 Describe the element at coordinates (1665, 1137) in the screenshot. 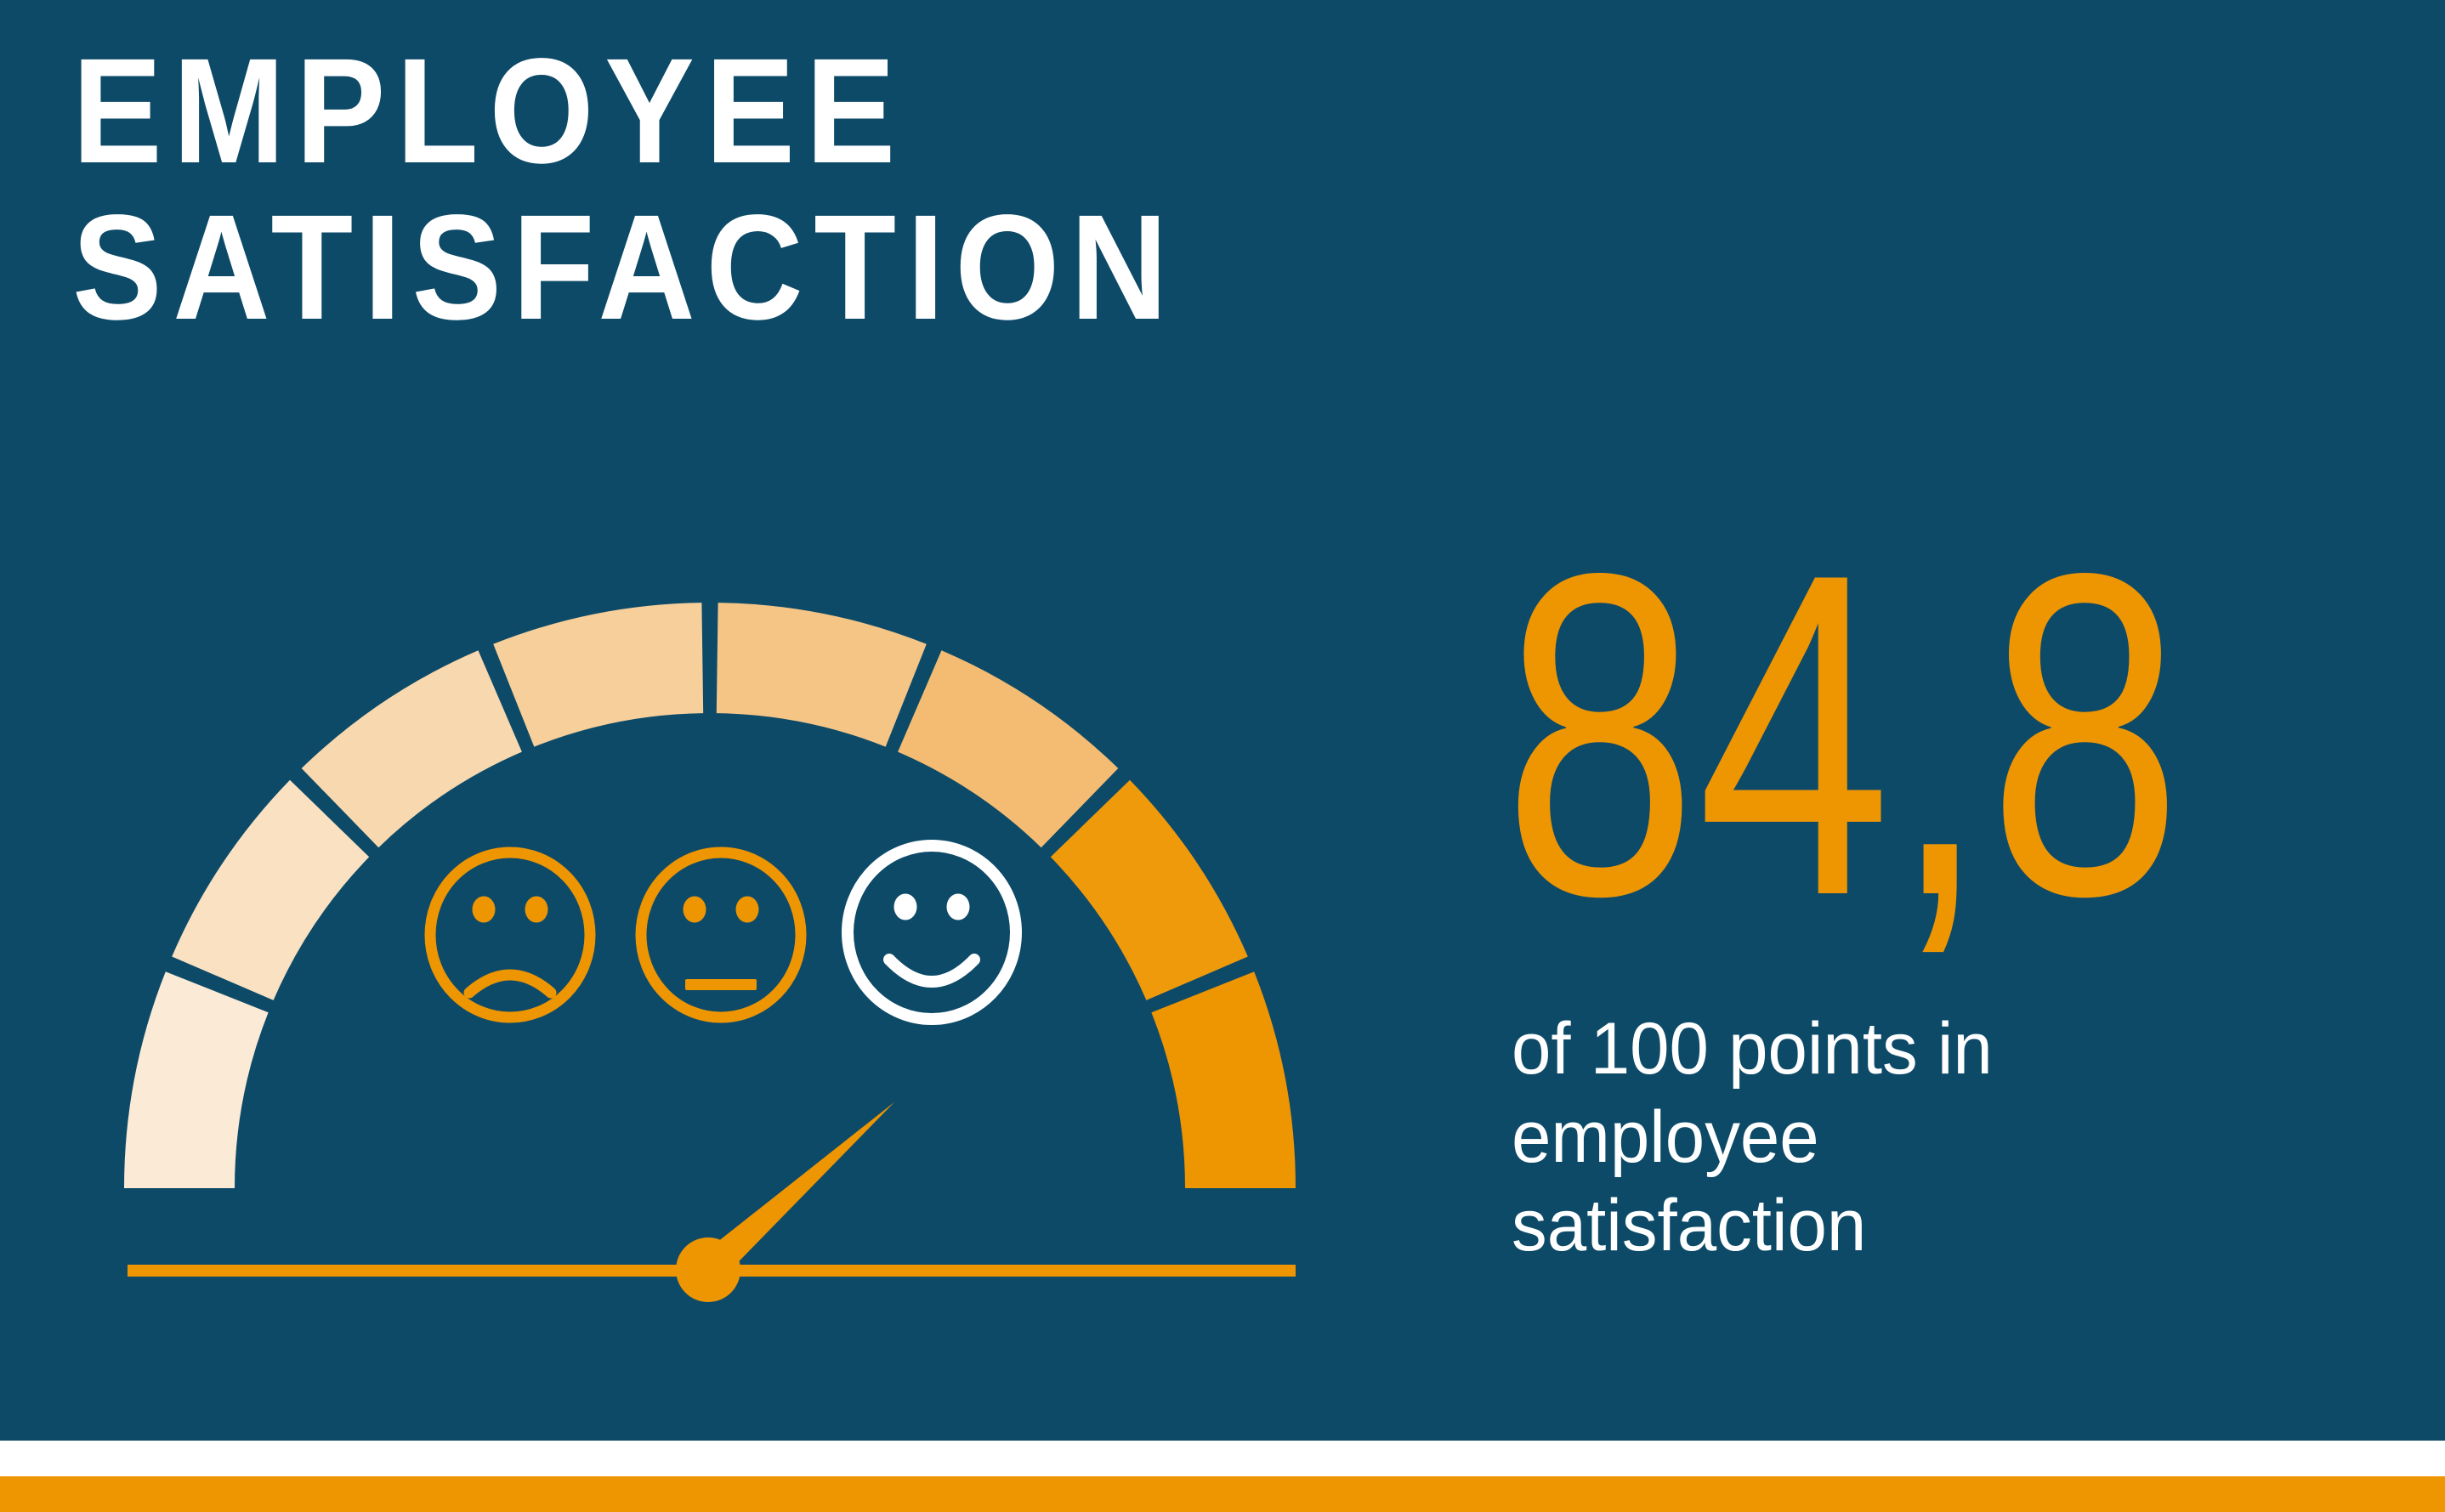

I see `metric-caption-line: employee` at that location.